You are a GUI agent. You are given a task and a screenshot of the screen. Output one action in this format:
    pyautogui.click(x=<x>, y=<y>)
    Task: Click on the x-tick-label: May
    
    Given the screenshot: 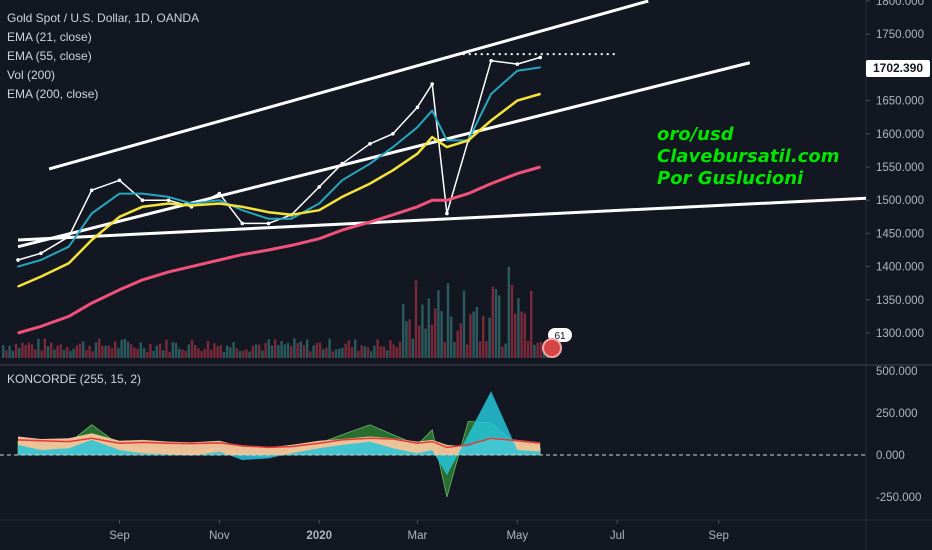 What is the action you would take?
    pyautogui.click(x=517, y=536)
    